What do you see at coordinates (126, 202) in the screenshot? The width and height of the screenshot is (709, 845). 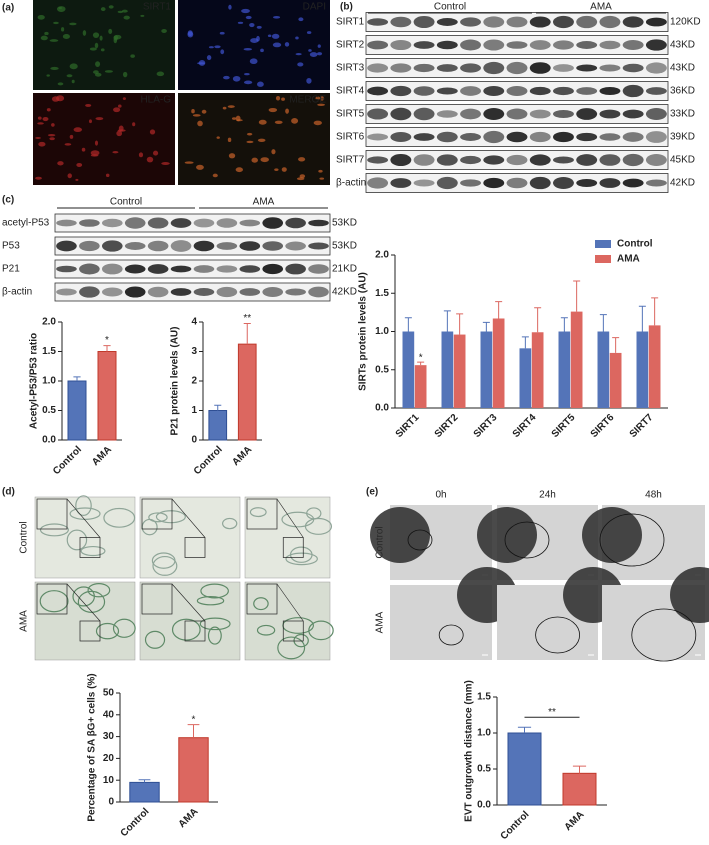 I see `group-label: Control` at bounding box center [126, 202].